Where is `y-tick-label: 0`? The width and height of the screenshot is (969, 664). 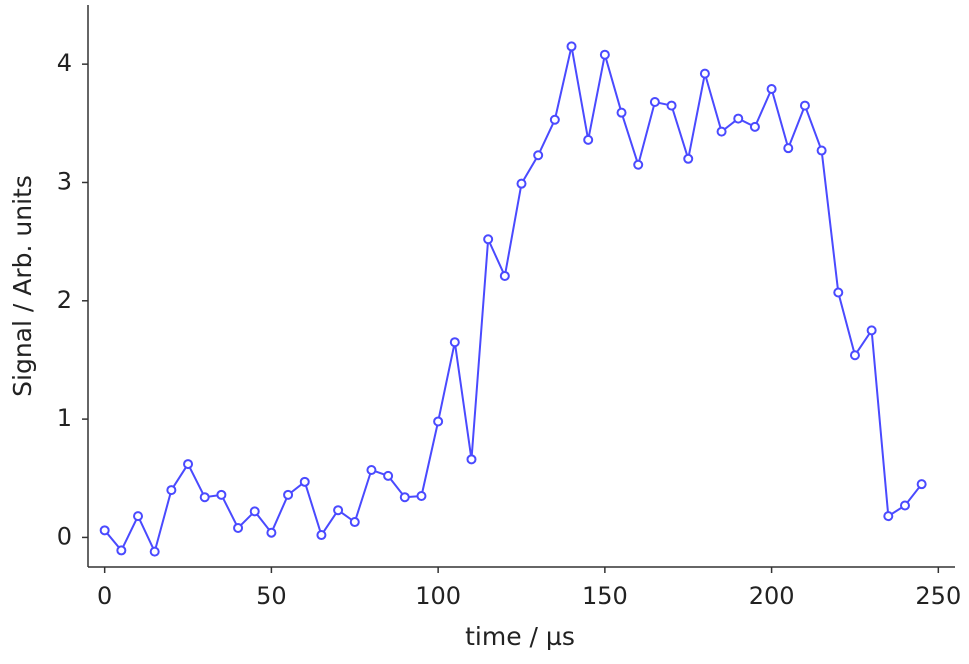 y-tick-label: 0 is located at coordinates (64, 536).